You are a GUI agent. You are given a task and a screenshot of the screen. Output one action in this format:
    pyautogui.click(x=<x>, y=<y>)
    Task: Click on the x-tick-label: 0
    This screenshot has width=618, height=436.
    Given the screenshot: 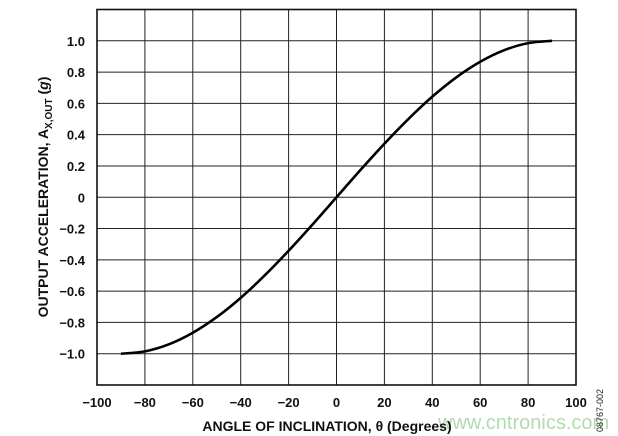 What is the action you would take?
    pyautogui.click(x=336, y=402)
    